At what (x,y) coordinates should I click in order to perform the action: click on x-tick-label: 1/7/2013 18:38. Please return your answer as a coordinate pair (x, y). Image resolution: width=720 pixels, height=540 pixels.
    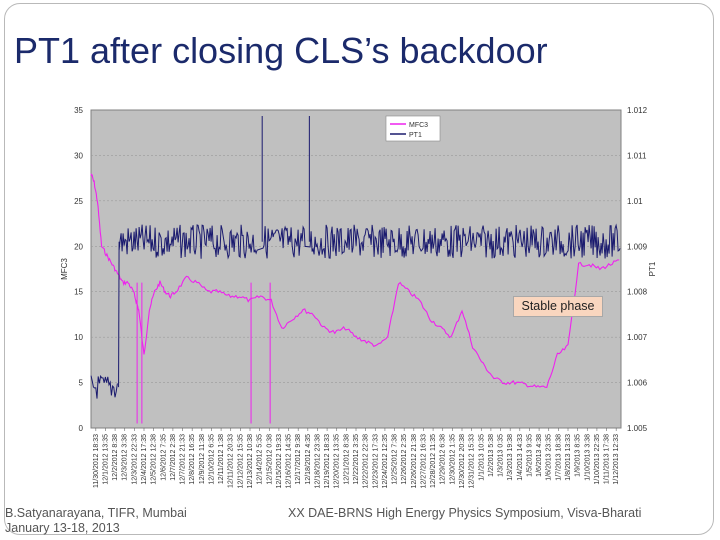
    Looking at the image, I should click on (558, 457).